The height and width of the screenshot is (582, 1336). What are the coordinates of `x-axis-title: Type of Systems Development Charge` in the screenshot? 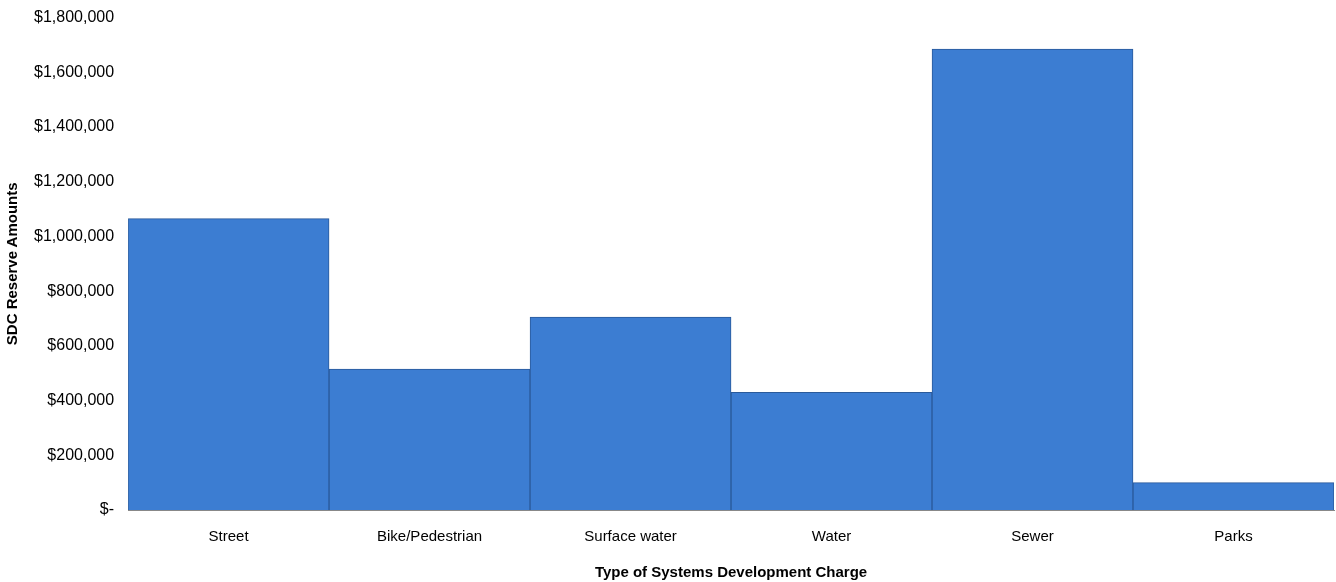 It's located at (731, 572).